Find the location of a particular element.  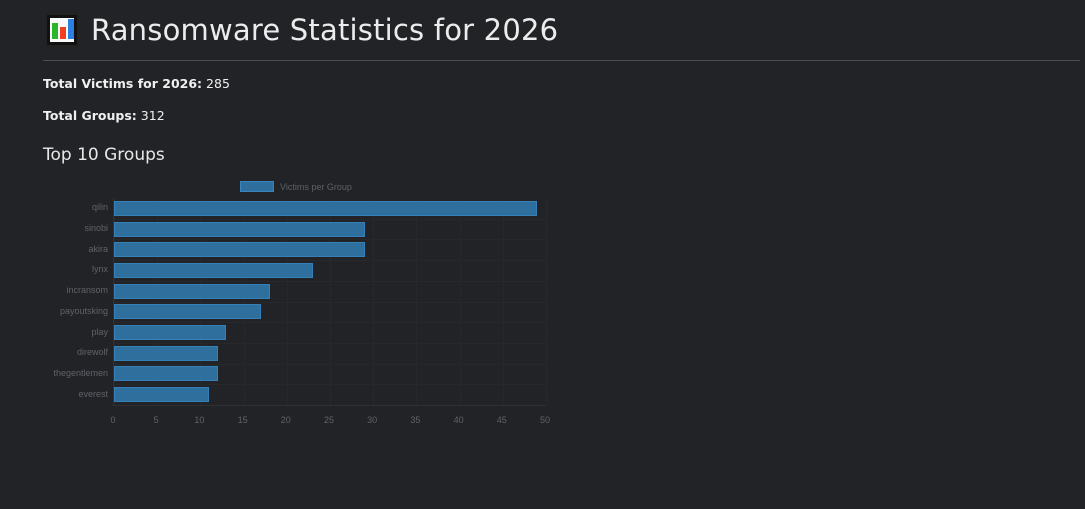

bar-akira is located at coordinates (239, 250).